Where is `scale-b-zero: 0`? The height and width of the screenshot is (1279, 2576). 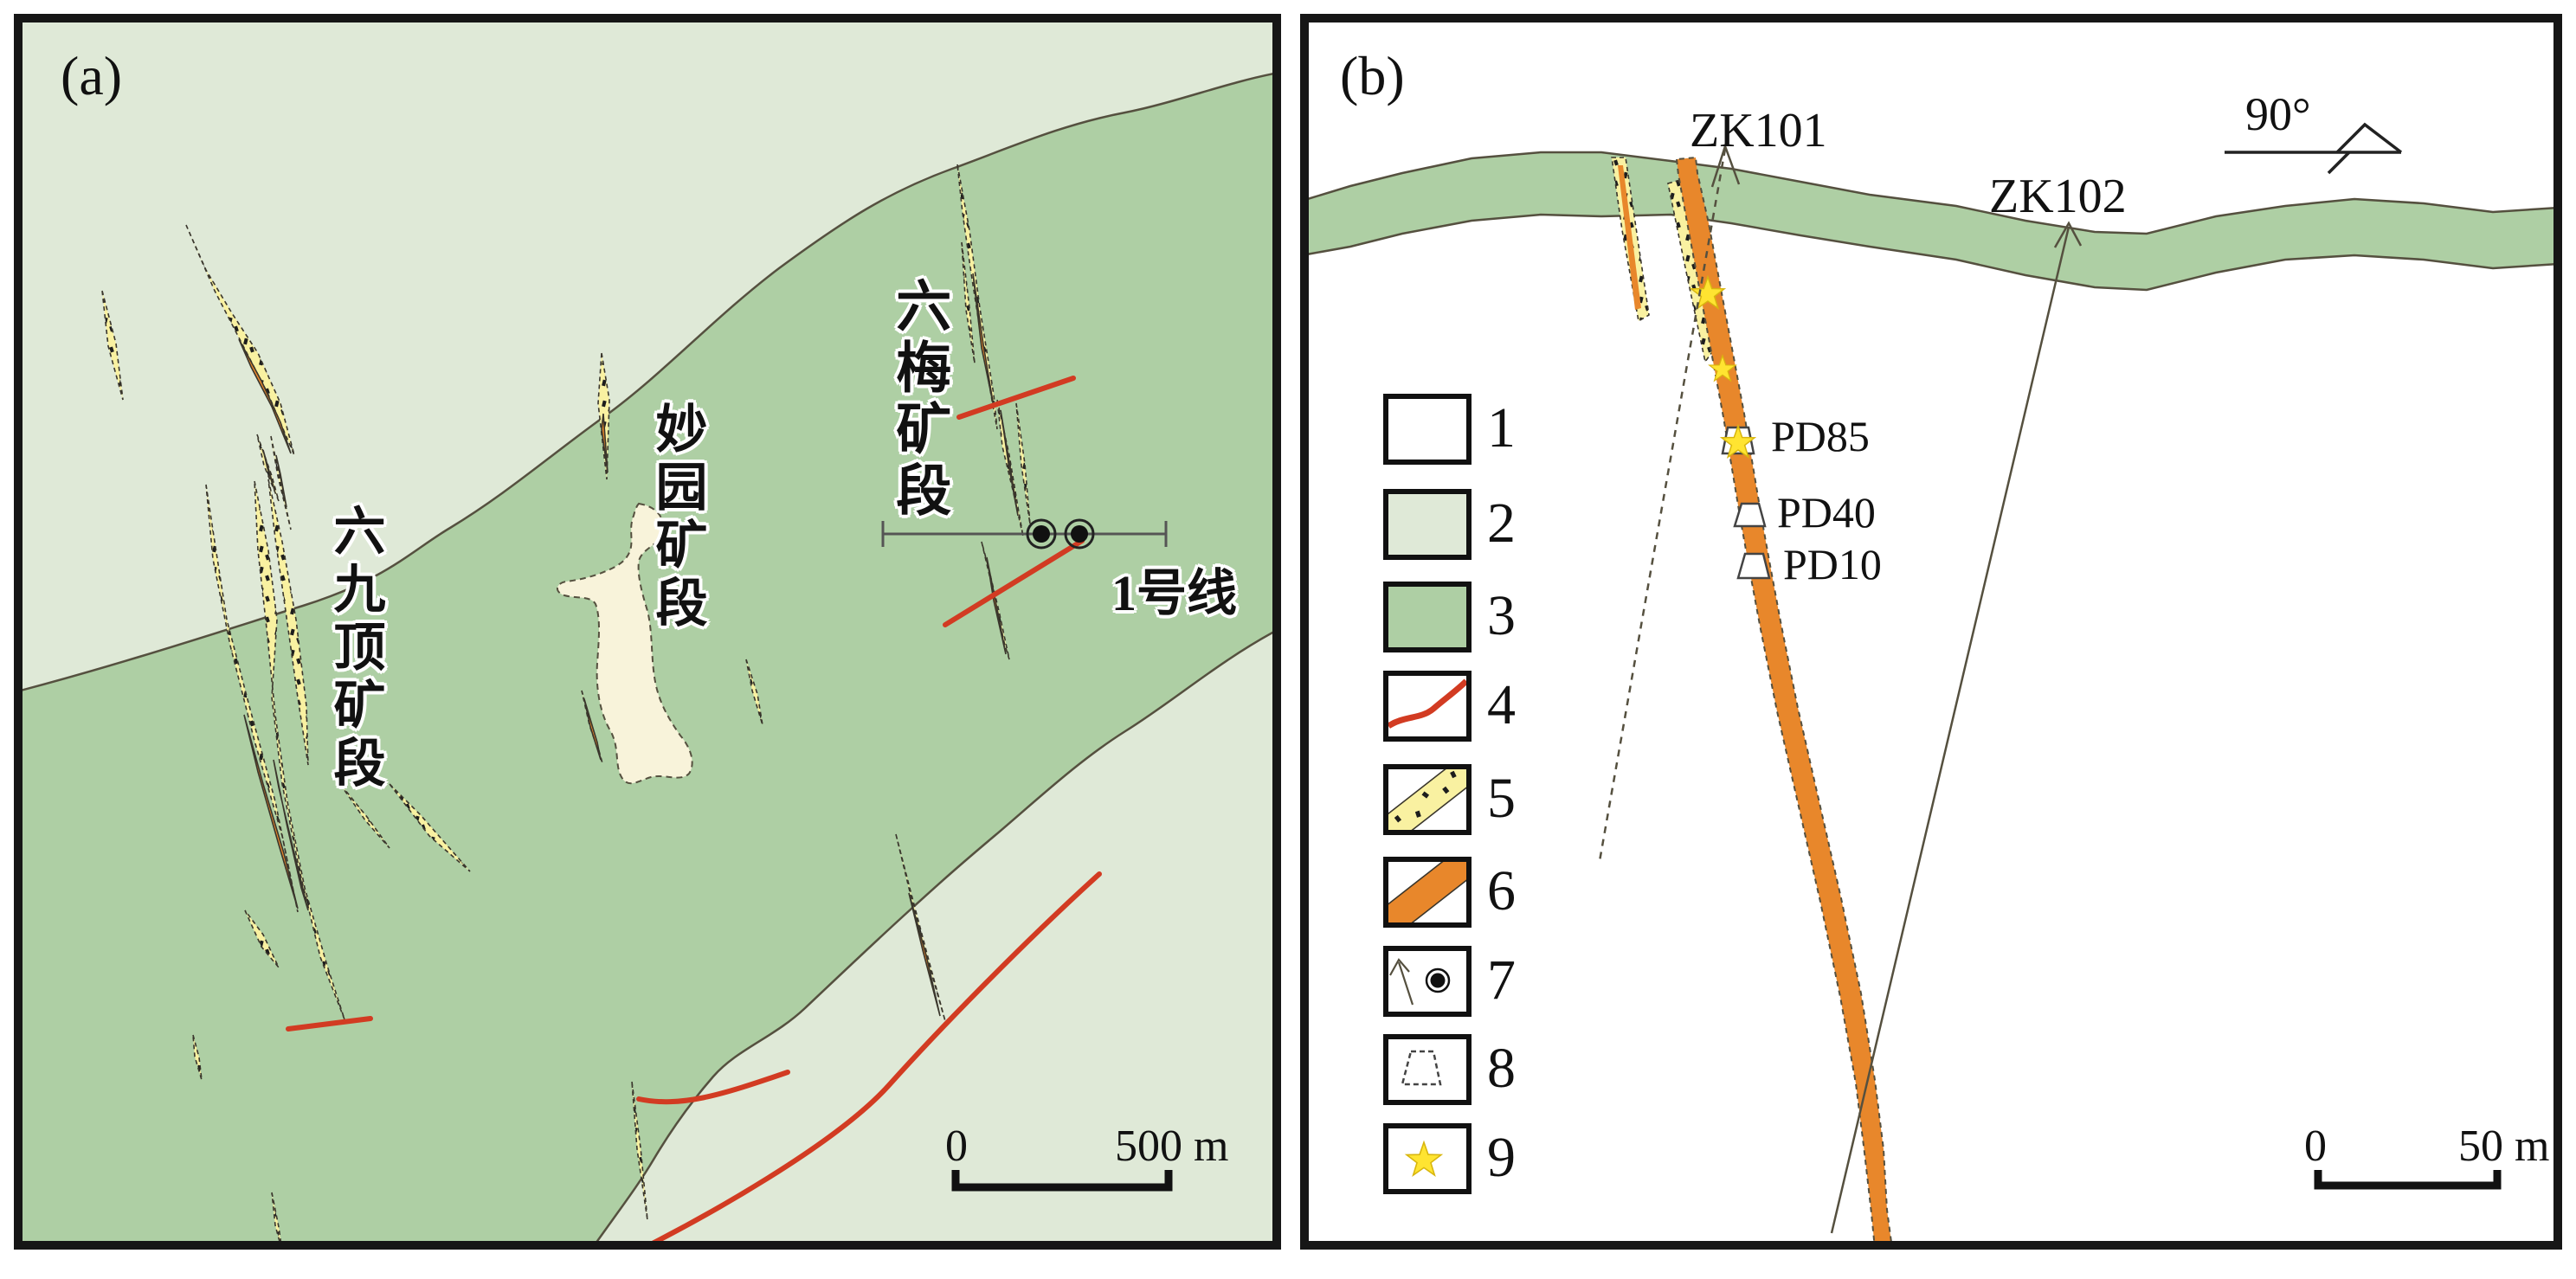
scale-b-zero: 0 is located at coordinates (2315, 1146).